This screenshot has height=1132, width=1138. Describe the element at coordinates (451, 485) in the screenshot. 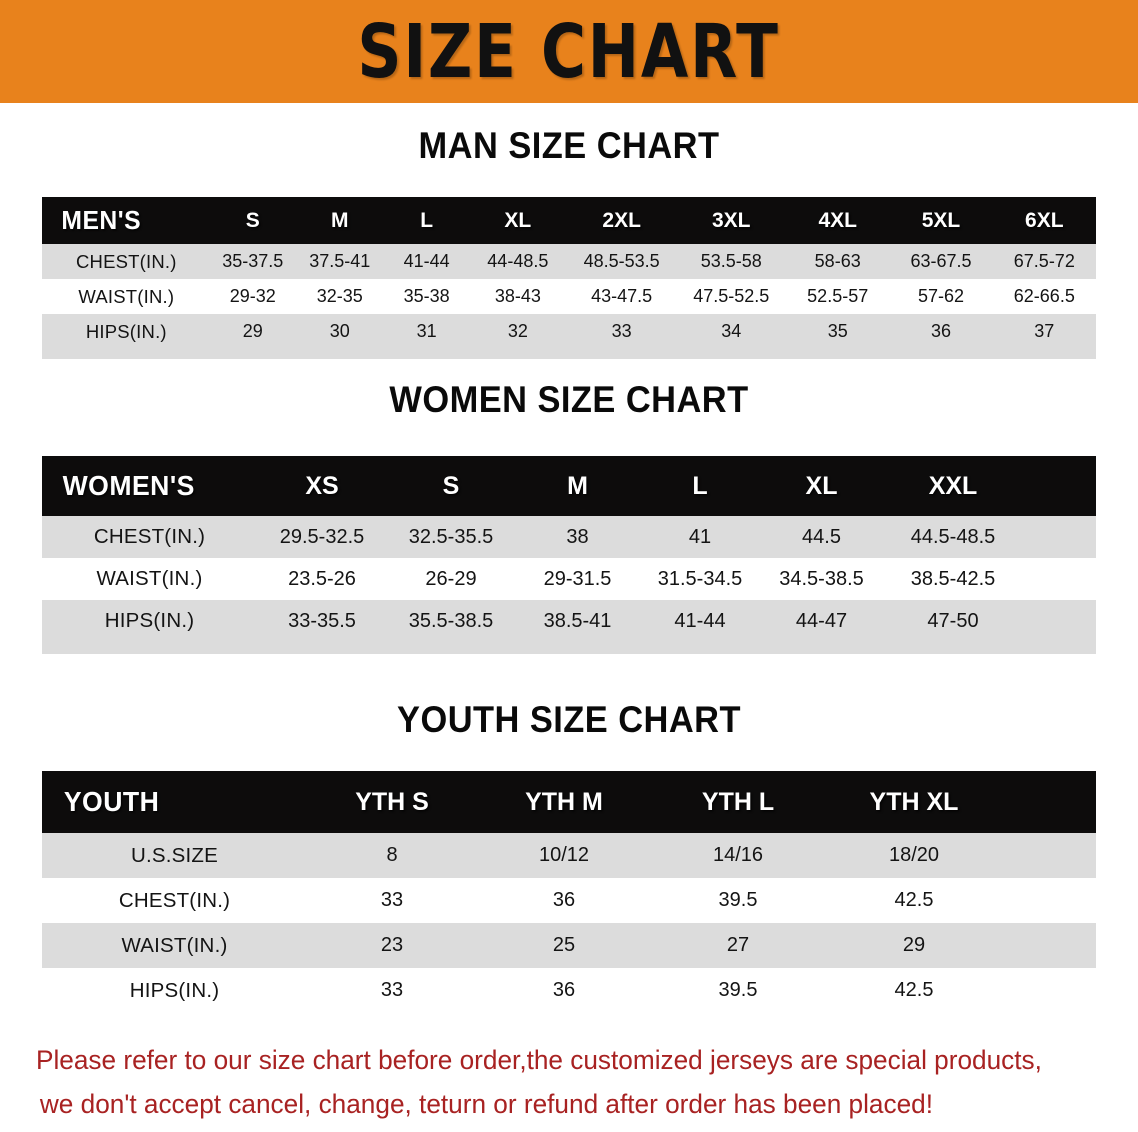

I see `women-size-header: S` at that location.